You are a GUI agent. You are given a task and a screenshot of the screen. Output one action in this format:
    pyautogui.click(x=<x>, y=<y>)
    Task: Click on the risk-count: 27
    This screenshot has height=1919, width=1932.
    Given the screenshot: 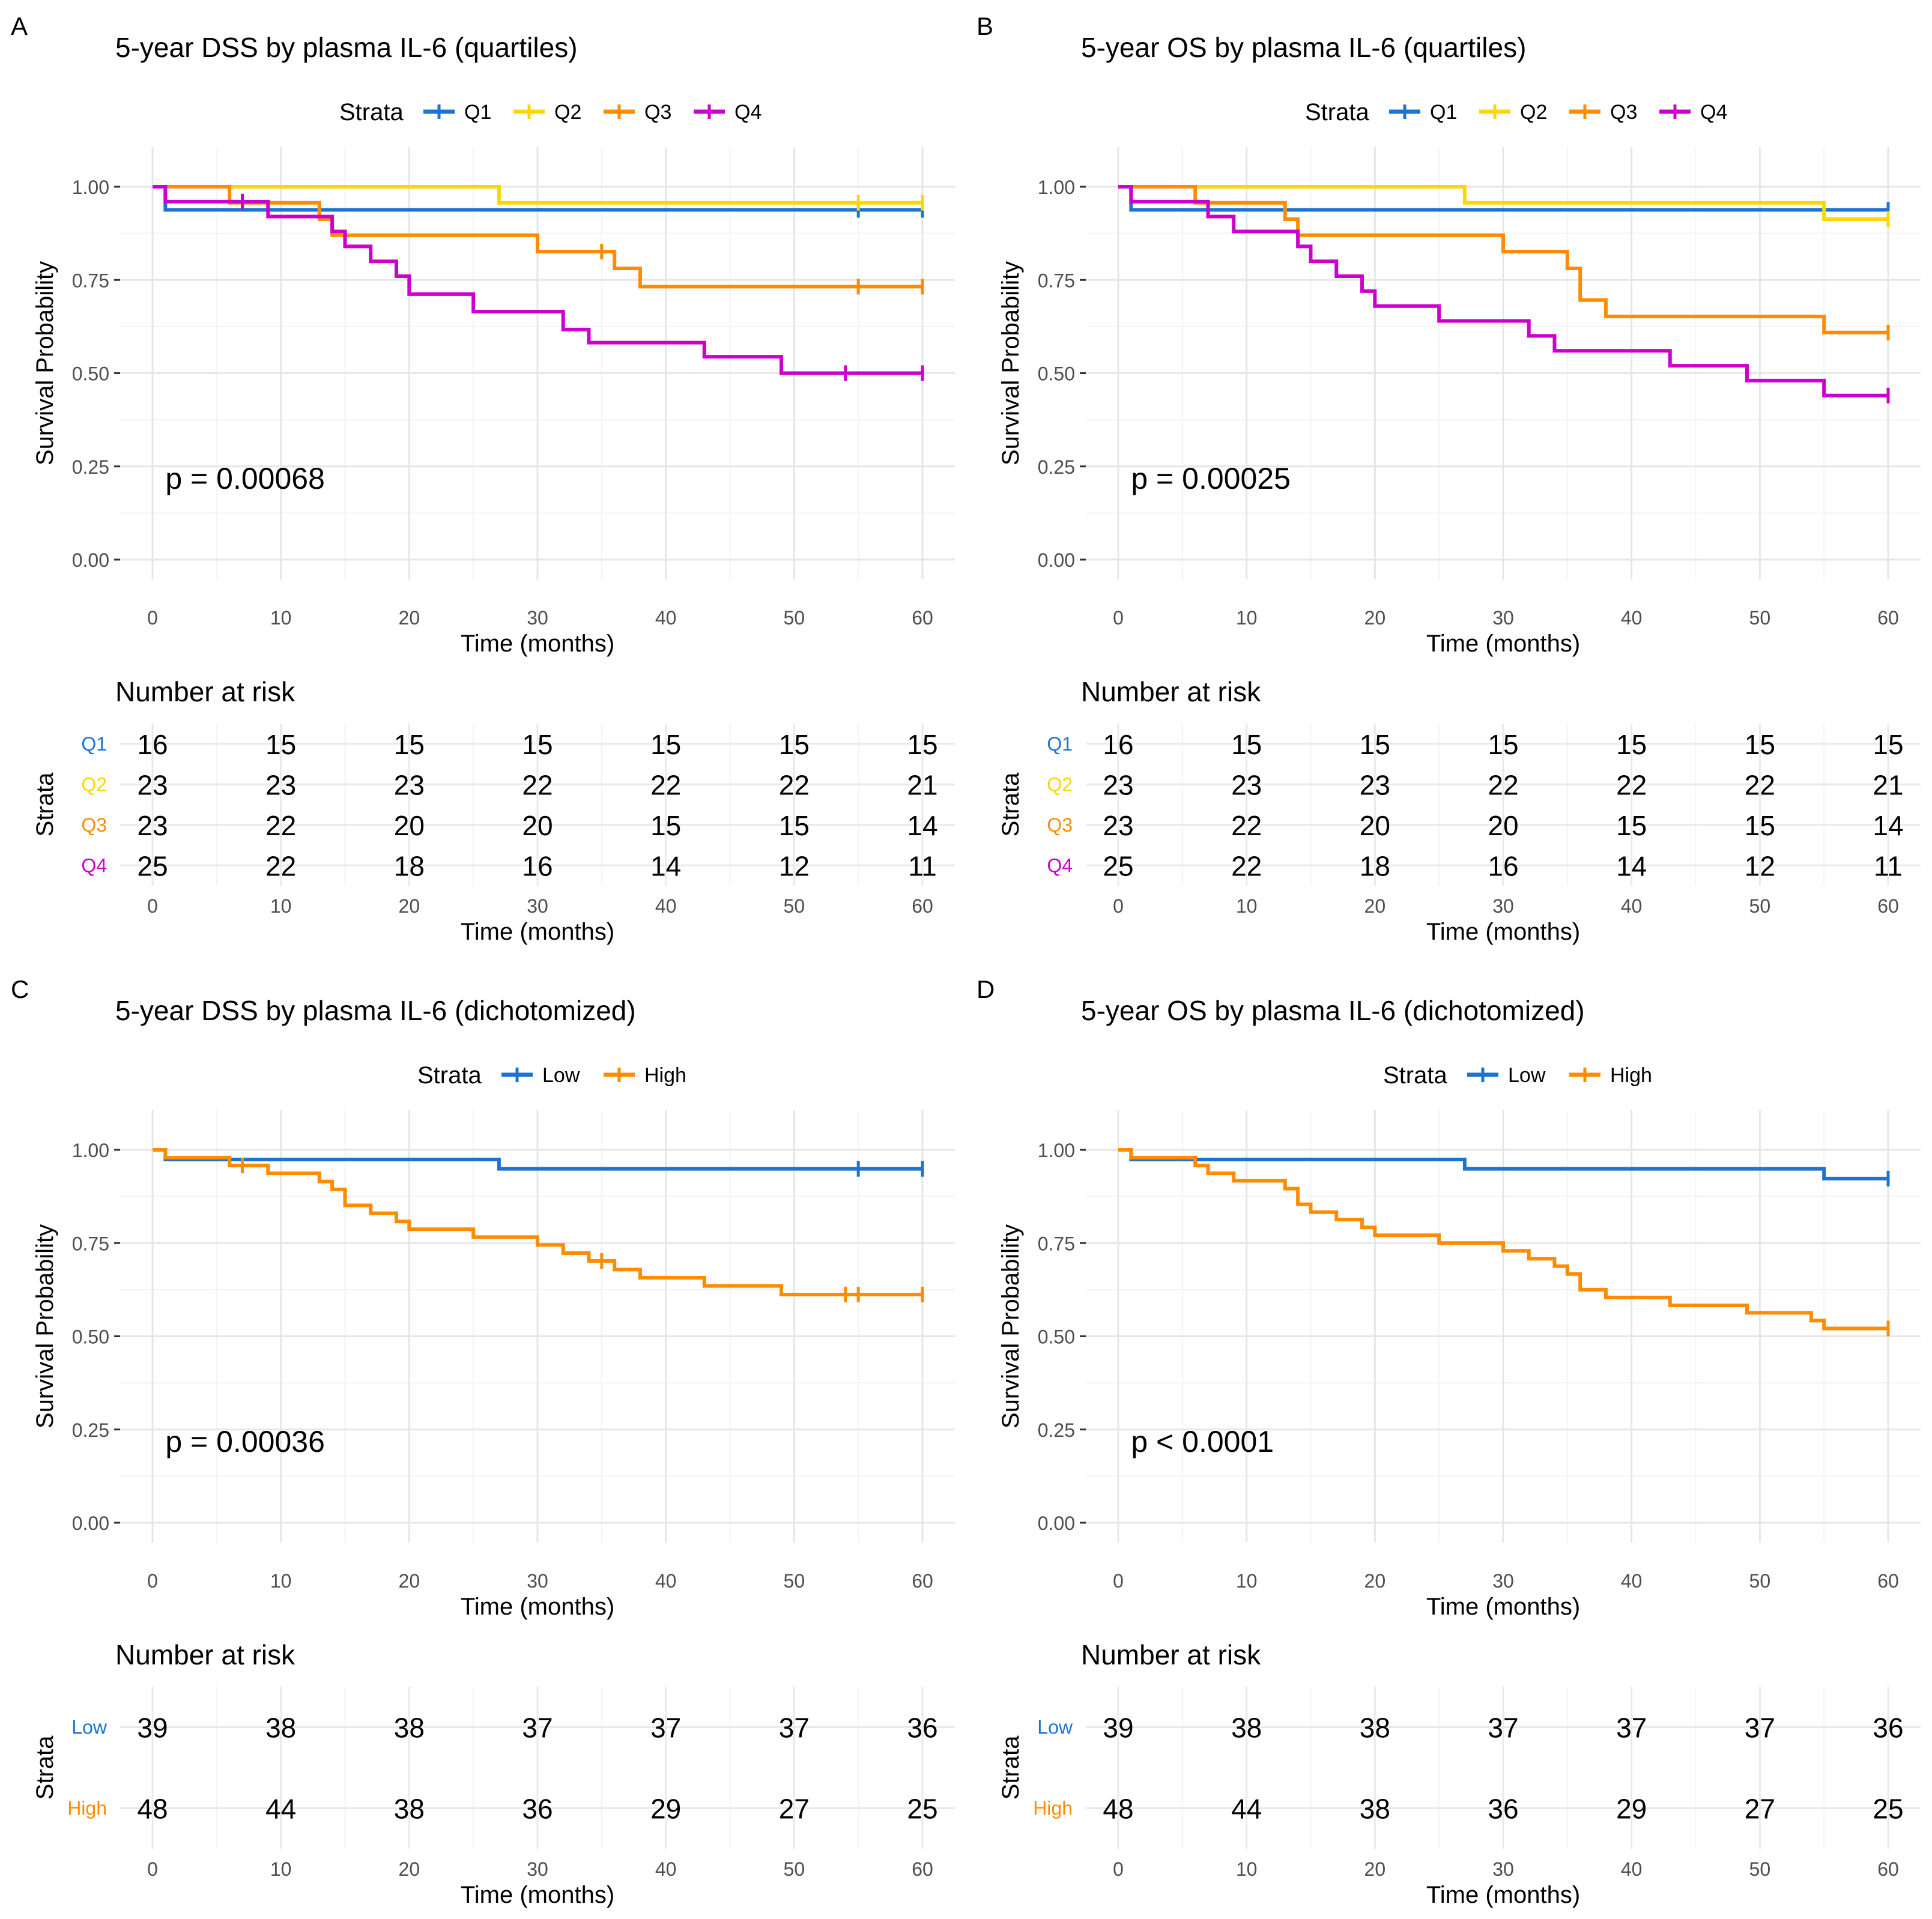 What is the action you would take?
    pyautogui.click(x=1760, y=1810)
    